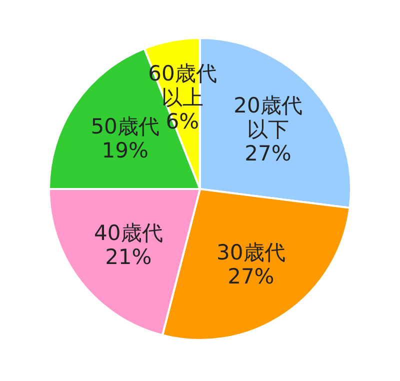  Describe the element at coordinates (251, 252) in the screenshot. I see `slice-label: 30歳代` at that location.